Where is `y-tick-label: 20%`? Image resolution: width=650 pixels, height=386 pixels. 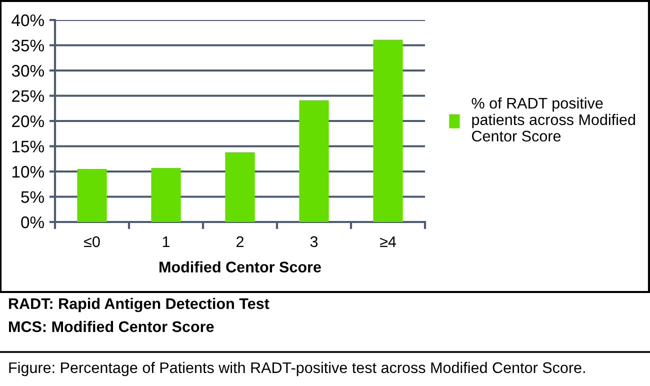
y-tick-label: 20% is located at coordinates (28, 121).